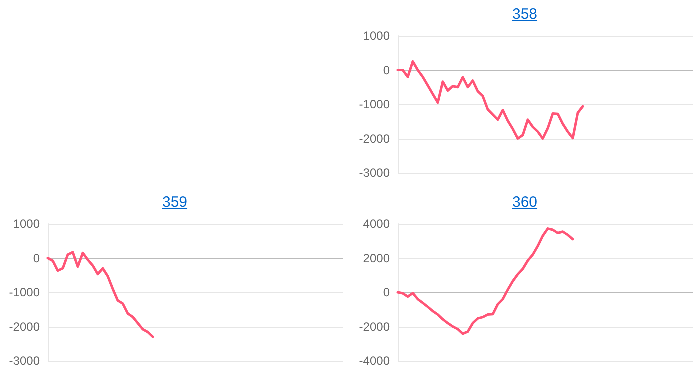 This screenshot has height=376, width=700. What do you see at coordinates (376, 258) in the screenshot?
I see `y-tick-label: 2000` at bounding box center [376, 258].